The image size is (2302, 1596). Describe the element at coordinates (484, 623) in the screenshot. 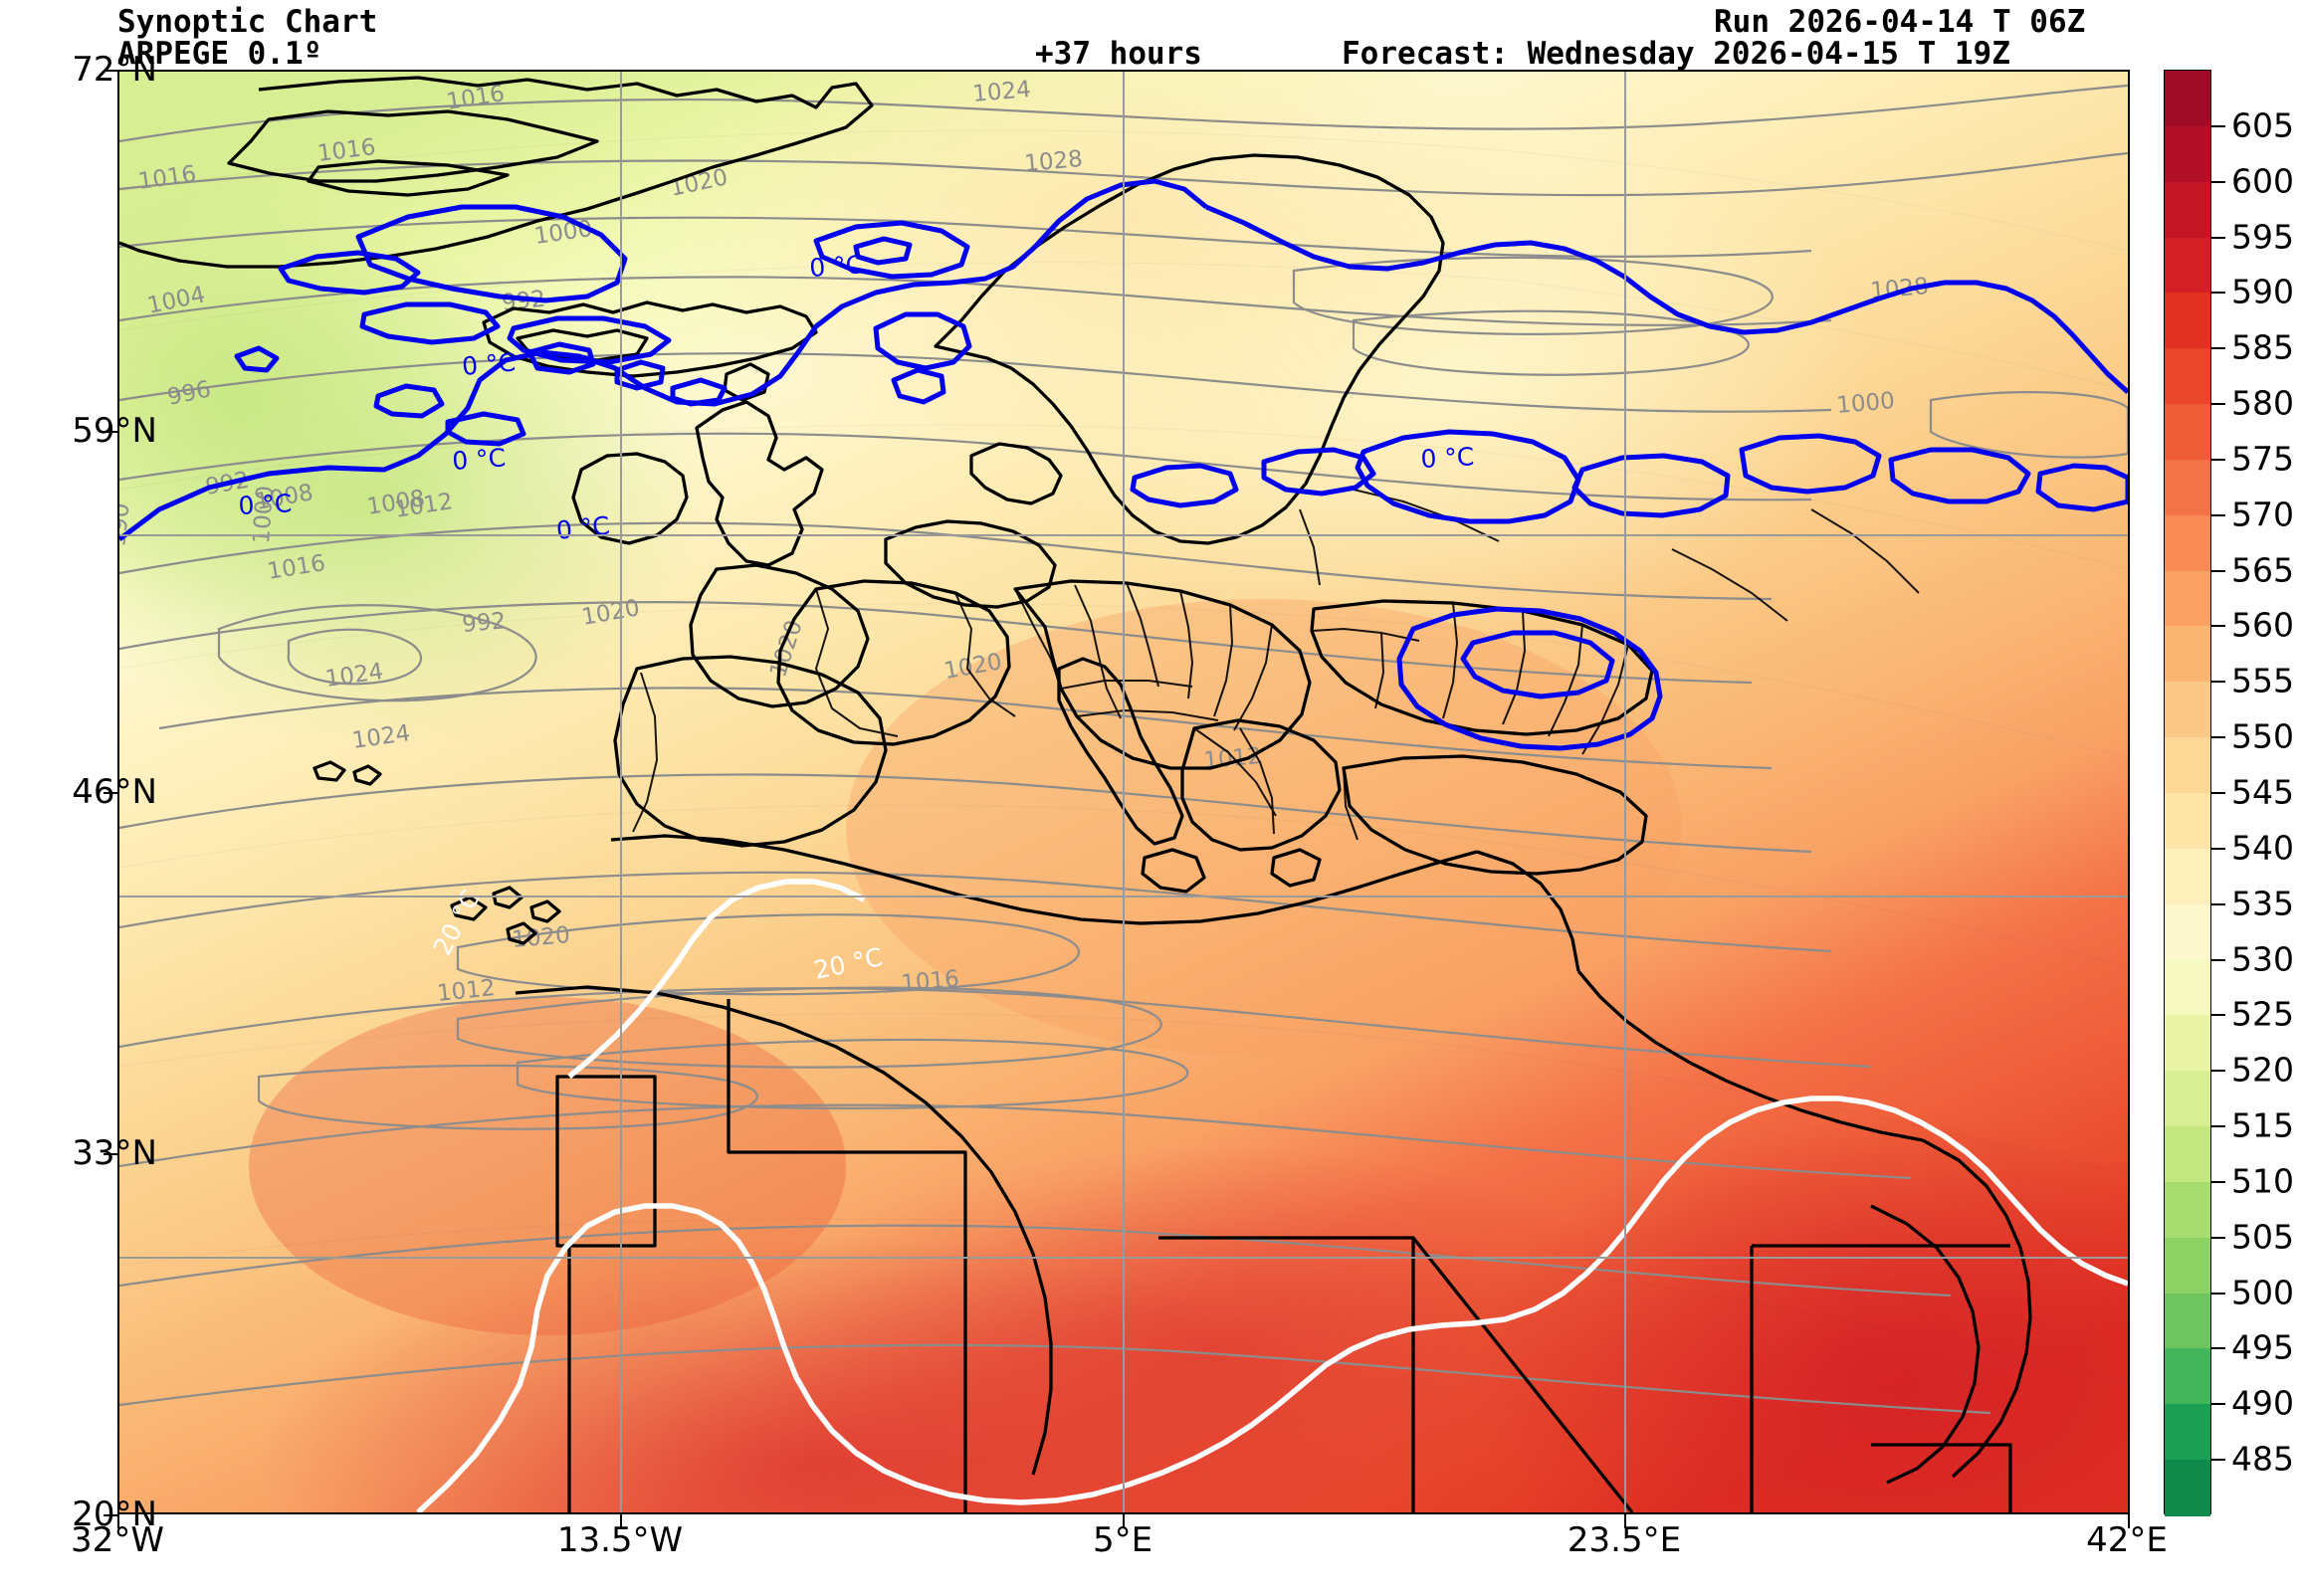

I see `svg-text: 992` at that location.